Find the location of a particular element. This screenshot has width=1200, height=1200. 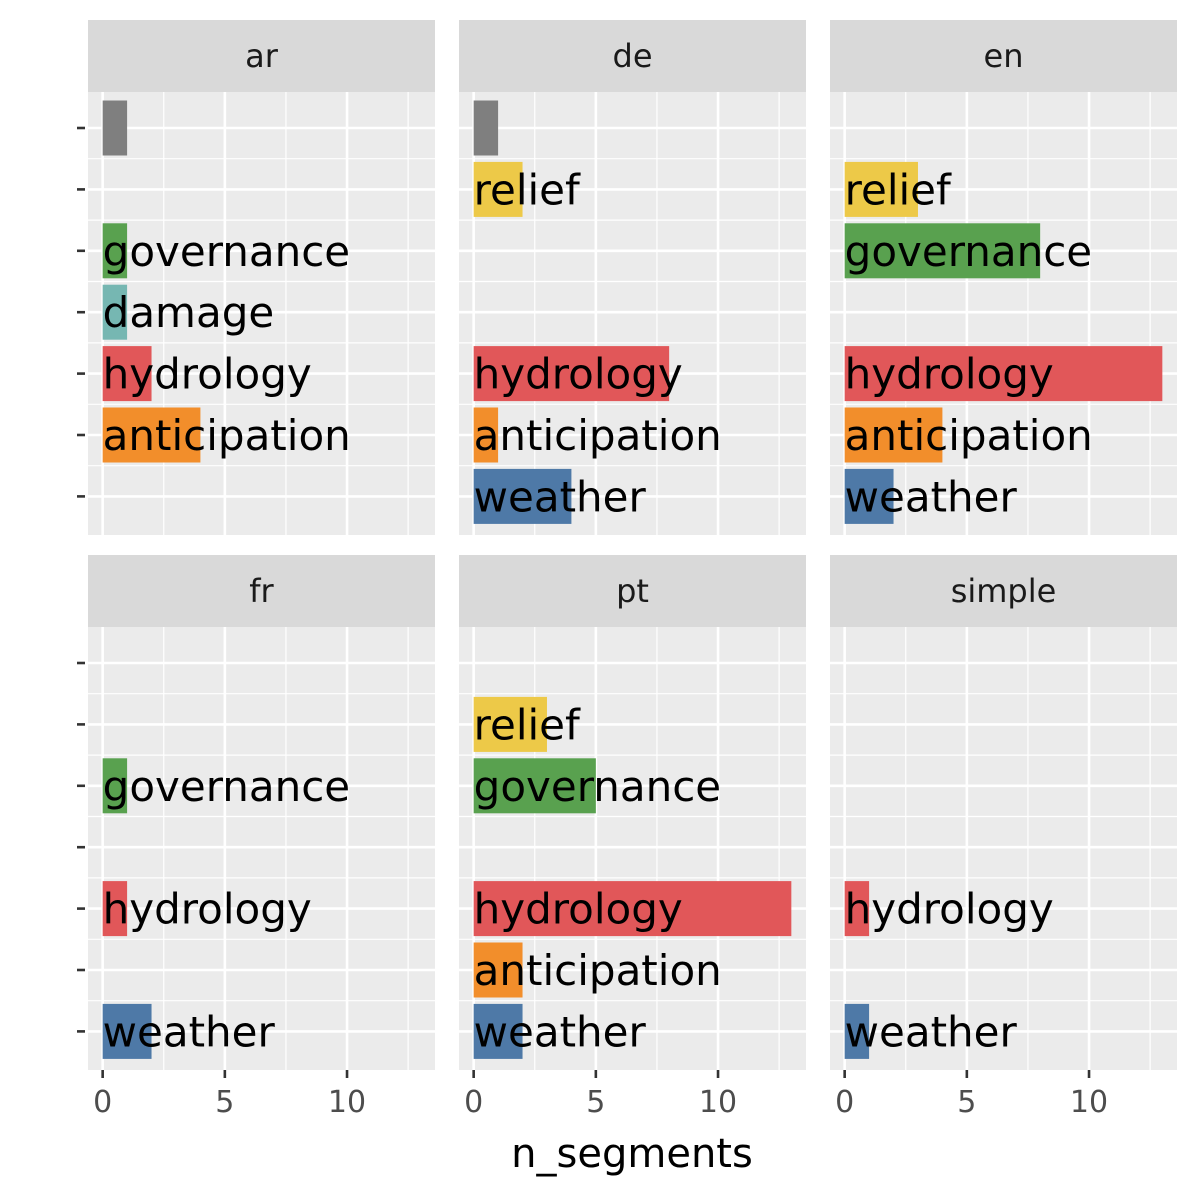

panel-fr: fr governance hydrology weather 0 5 10 is located at coordinates (256, 837).